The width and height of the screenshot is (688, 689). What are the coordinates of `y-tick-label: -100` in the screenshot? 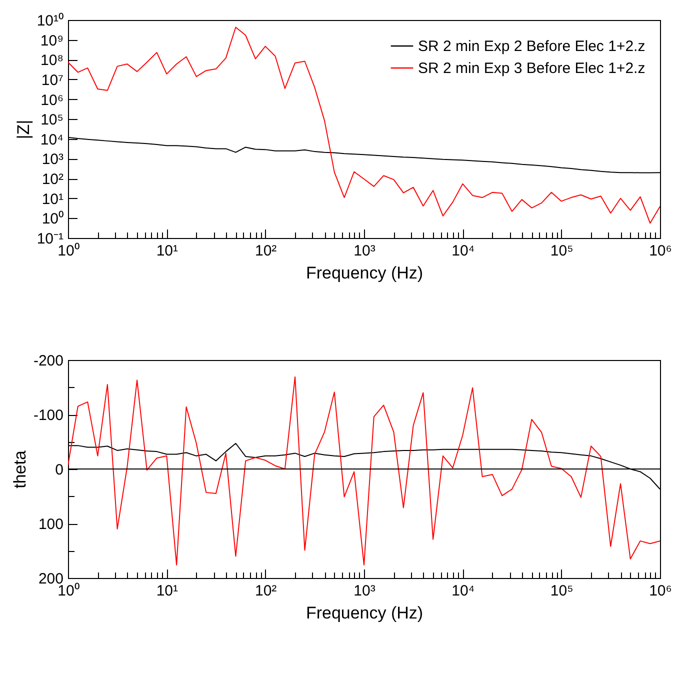 It's located at (48, 415).